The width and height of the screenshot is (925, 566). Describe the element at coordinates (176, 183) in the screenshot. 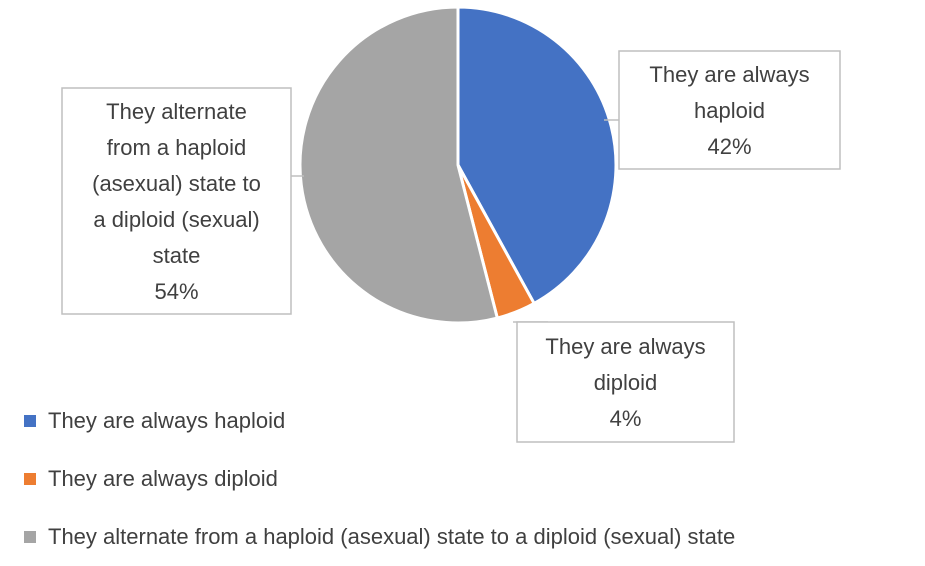

I see `data-label-alternate-line: (asexual) state to` at that location.